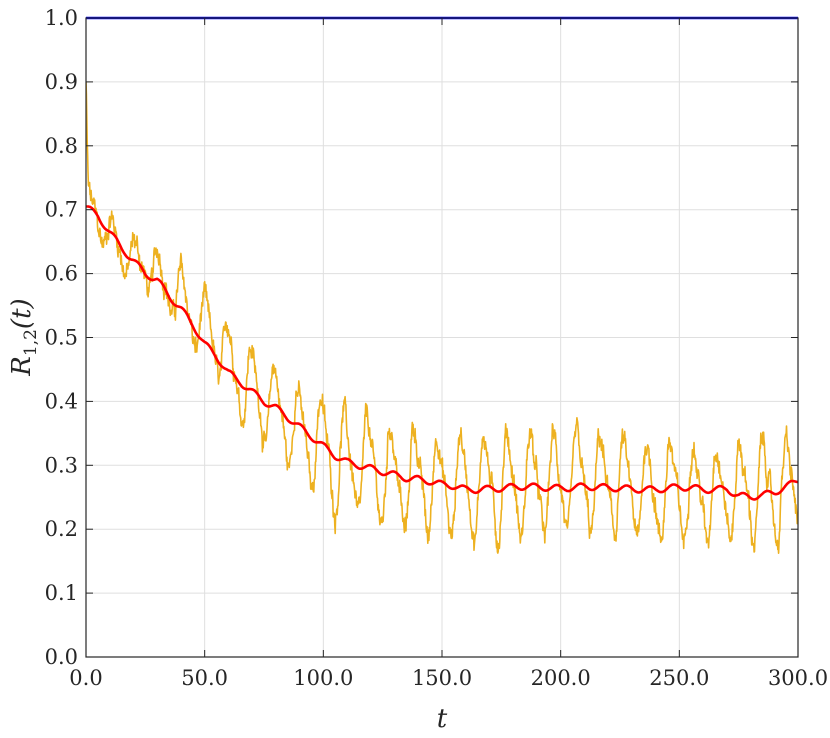 This screenshot has width=830, height=738. Describe the element at coordinates (61, 593) in the screenshot. I see `y-tick-label: 0.1` at that location.